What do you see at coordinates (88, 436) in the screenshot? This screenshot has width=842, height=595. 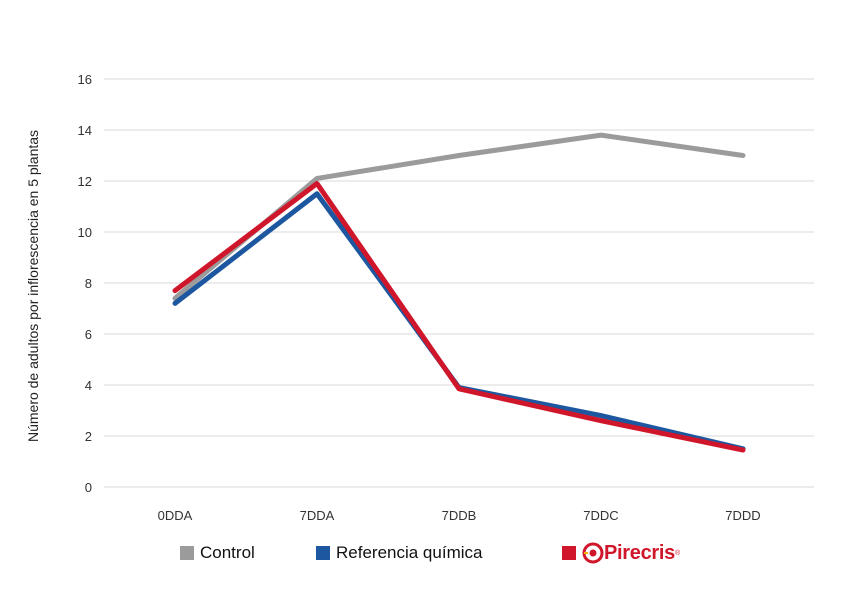 I see `y-tick-label: 2` at bounding box center [88, 436].